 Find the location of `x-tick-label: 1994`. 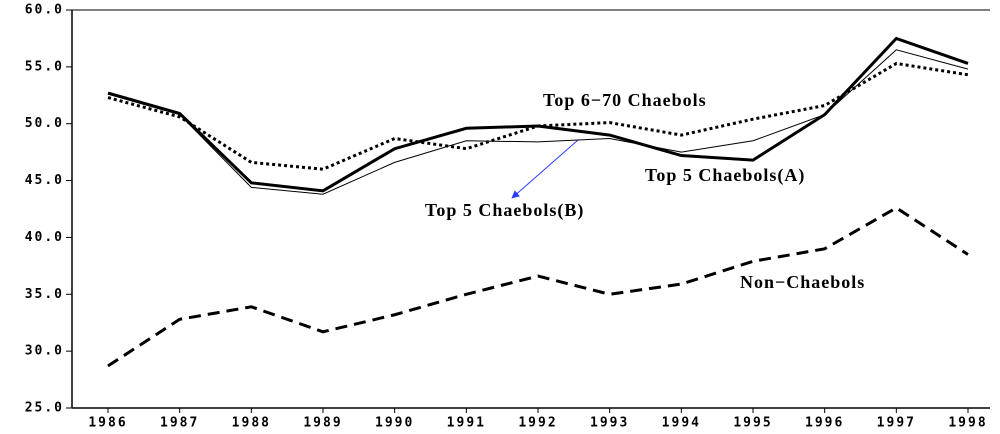

x-tick-label: 1994 is located at coordinates (681, 423).